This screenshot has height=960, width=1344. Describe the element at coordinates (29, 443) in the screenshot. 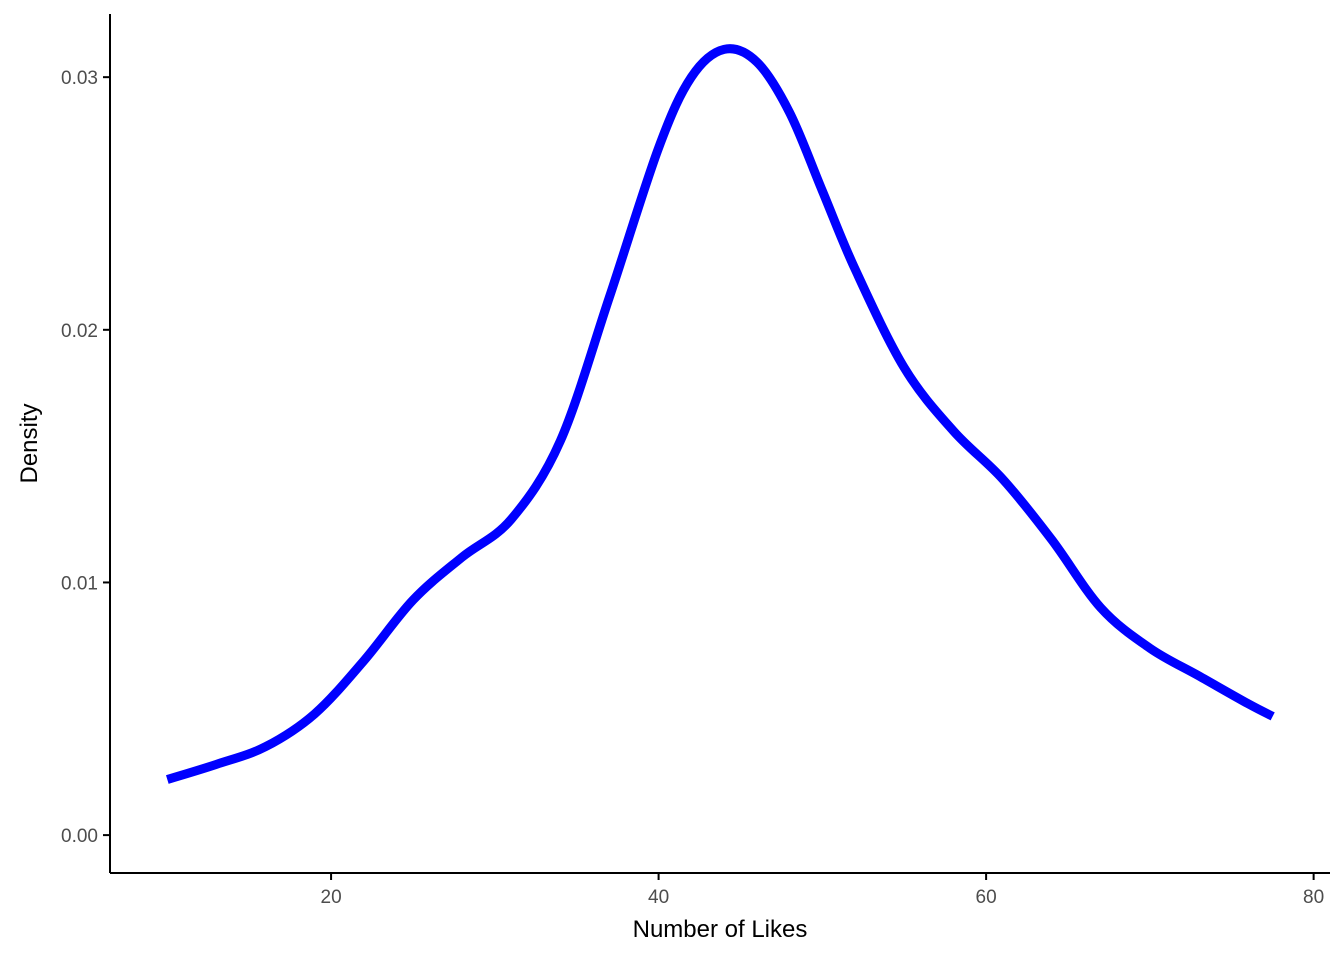

I see `y-axis-title: Density` at that location.